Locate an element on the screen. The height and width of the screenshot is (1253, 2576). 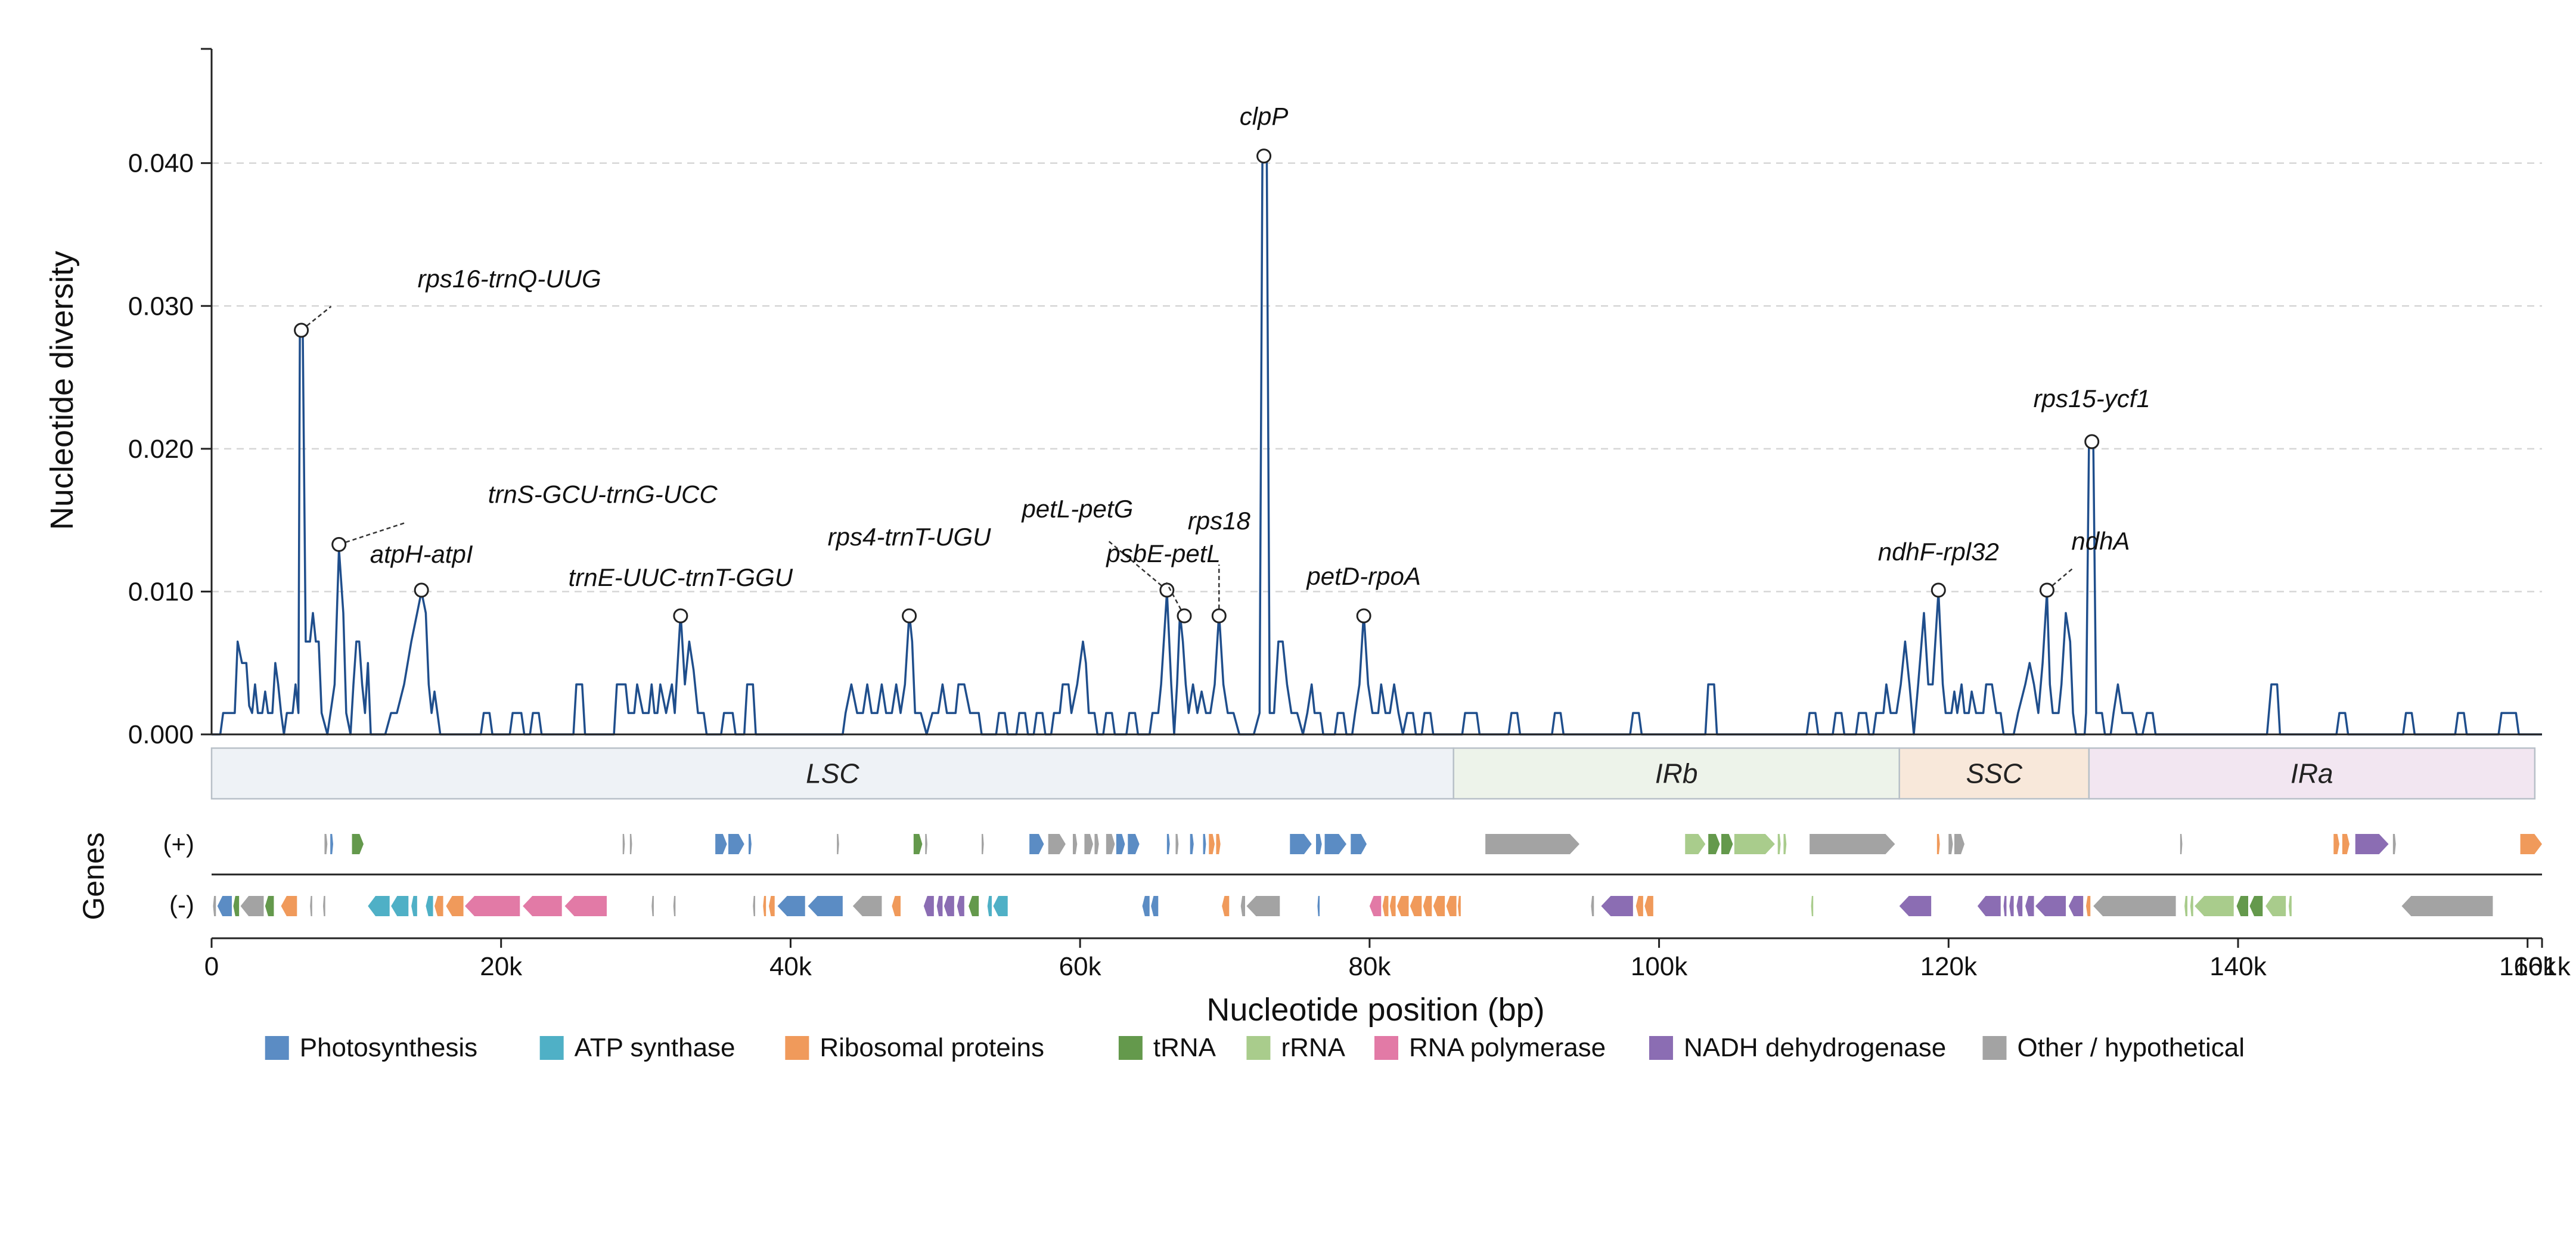
peak-label: clpP is located at coordinates (1265, 117).